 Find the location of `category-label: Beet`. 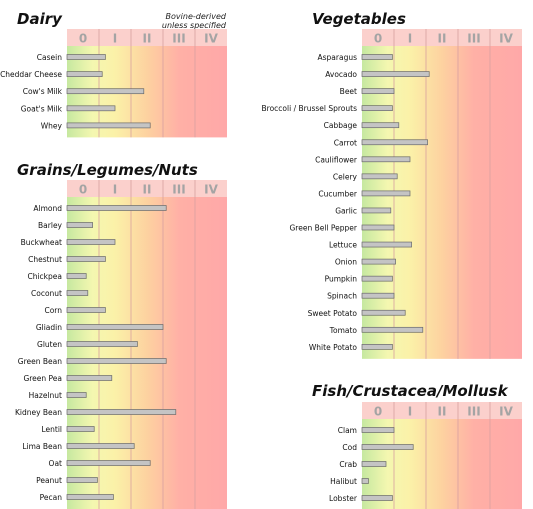

category-label: Beet is located at coordinates (348, 91).